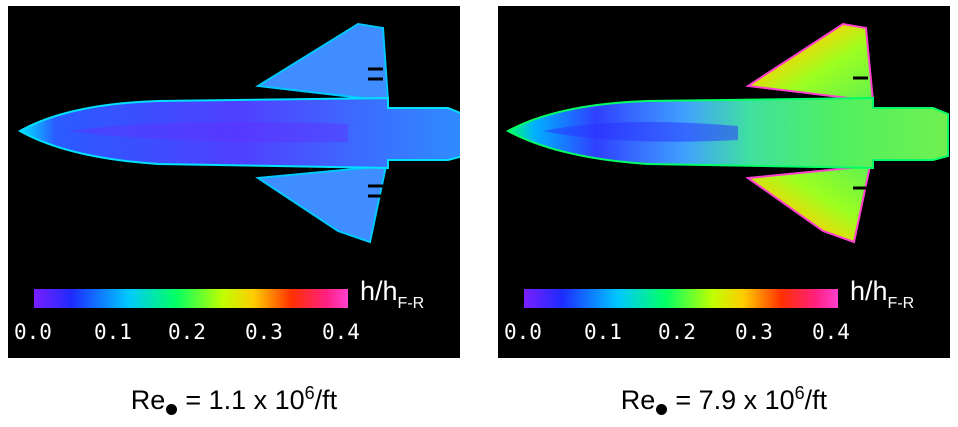  What do you see at coordinates (882, 294) in the screenshot?
I see `colorbar-label-right: h/hF-R` at bounding box center [882, 294].